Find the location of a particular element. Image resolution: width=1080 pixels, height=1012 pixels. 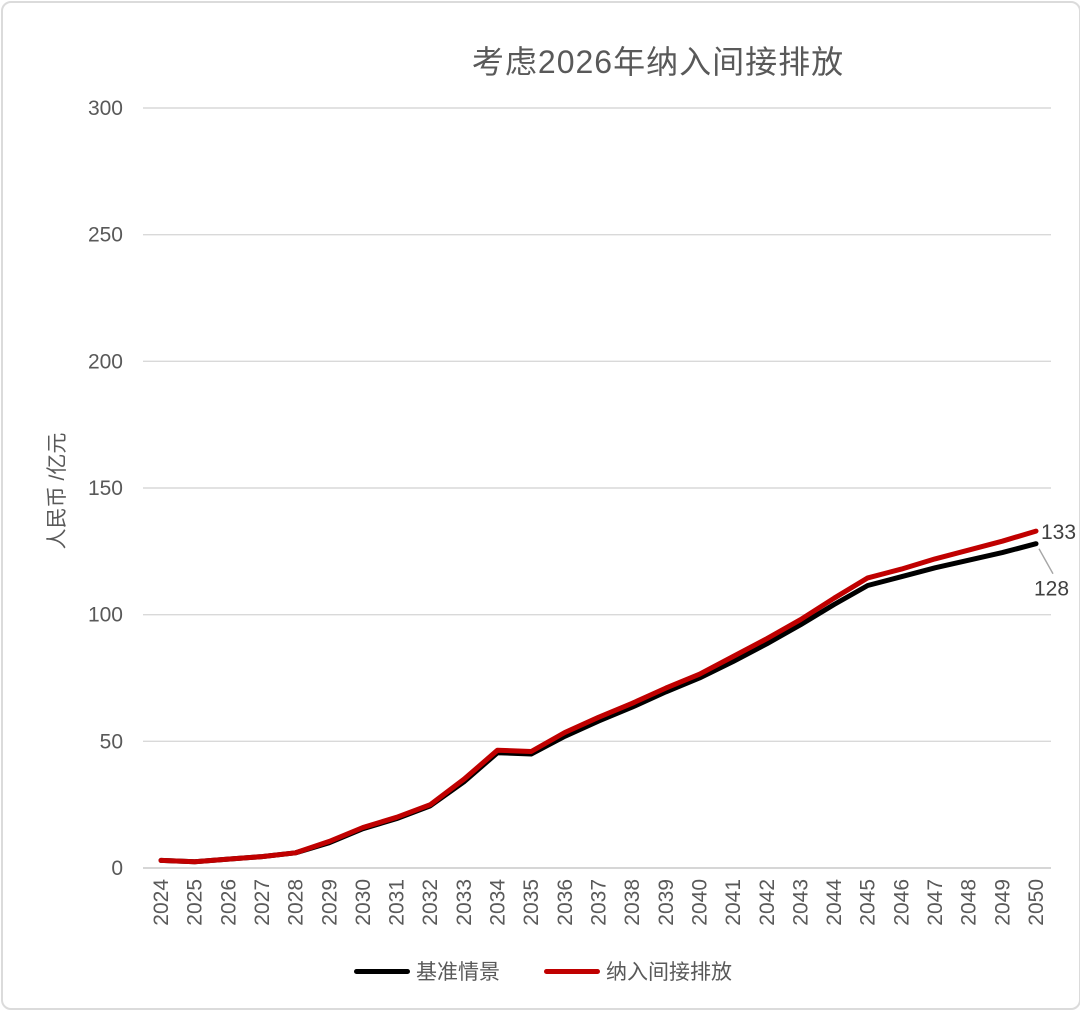

x-tick-label: 2037 is located at coordinates (599, 902).